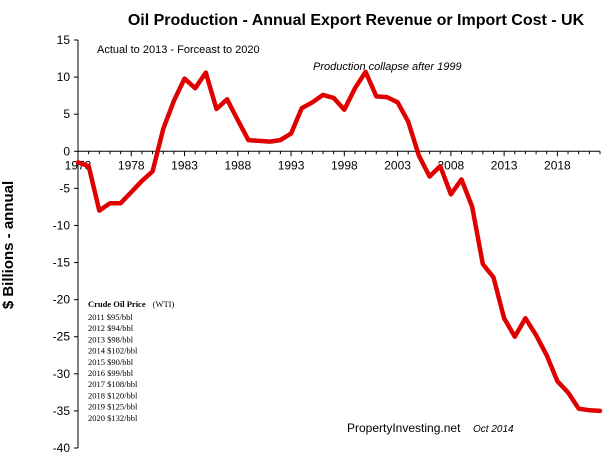  What do you see at coordinates (113, 418) in the screenshot?
I see `price-list-item: 2020 $132/bbl` at bounding box center [113, 418].